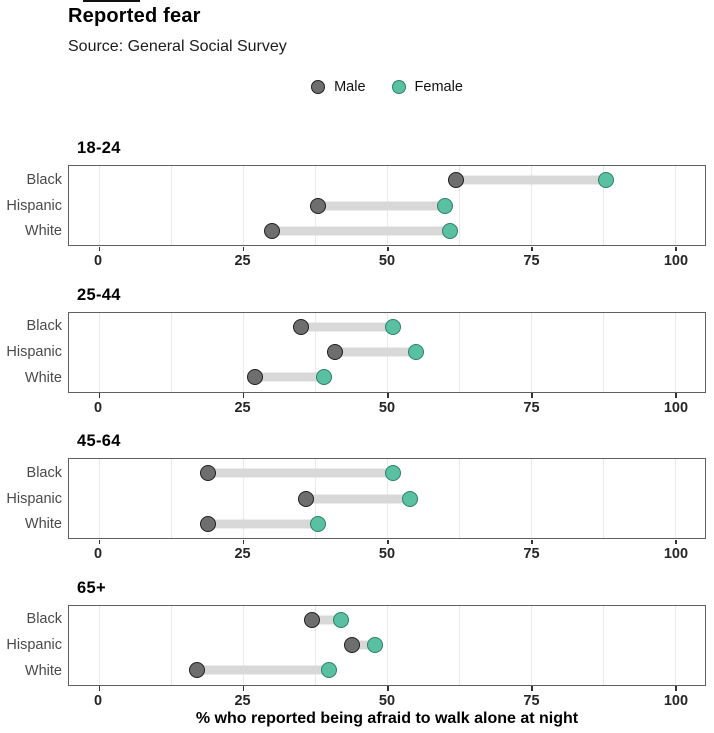 The width and height of the screenshot is (714, 733). What do you see at coordinates (387, 87) in the screenshot?
I see `legend: Male Female` at bounding box center [387, 87].